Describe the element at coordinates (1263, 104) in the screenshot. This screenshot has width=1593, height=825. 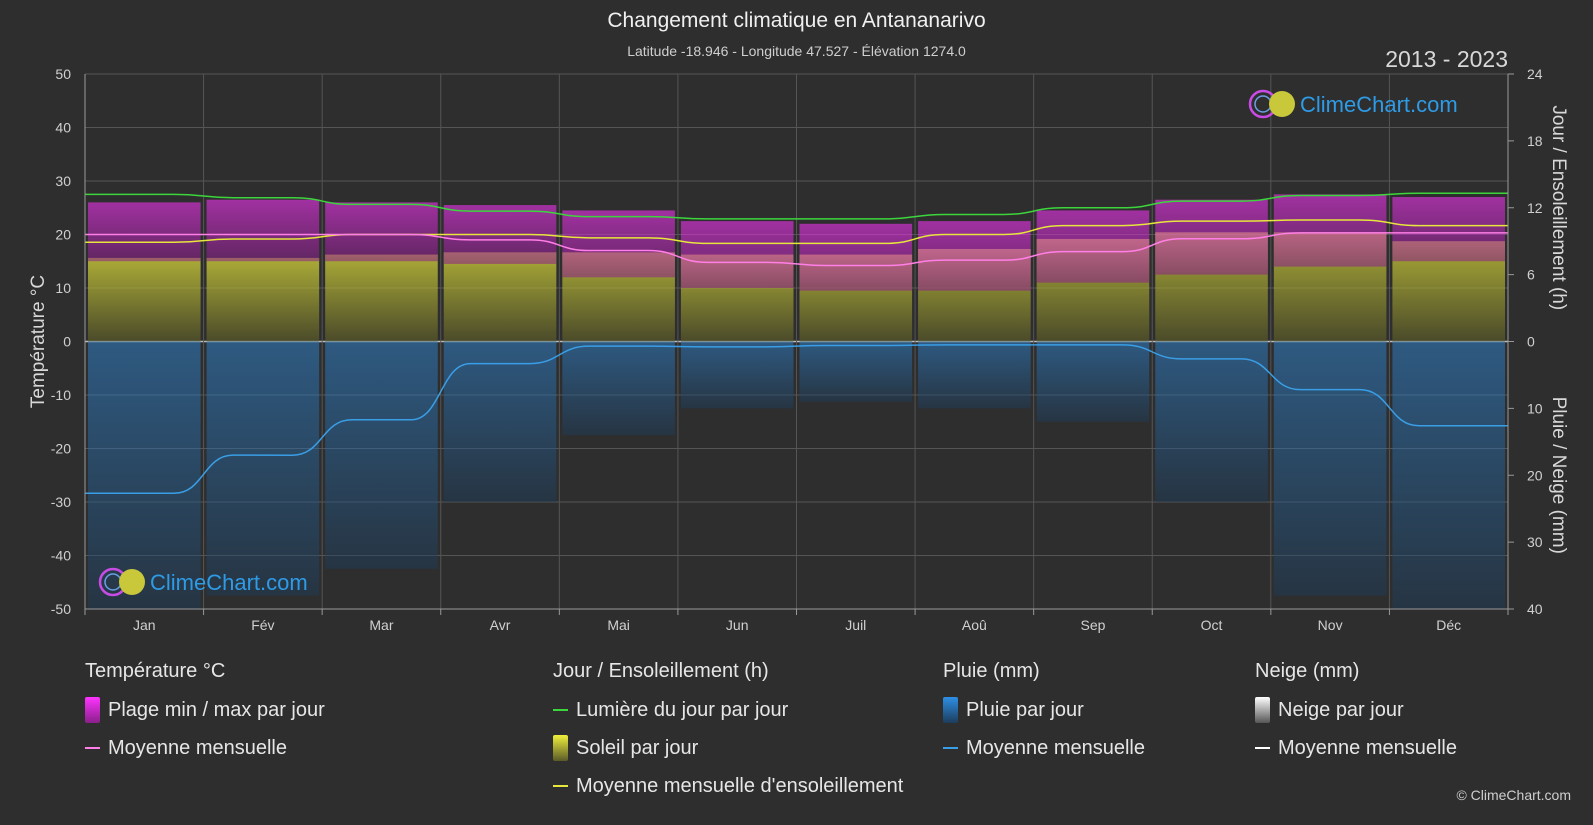
I see `brand-ring-inner-icon` at that location.